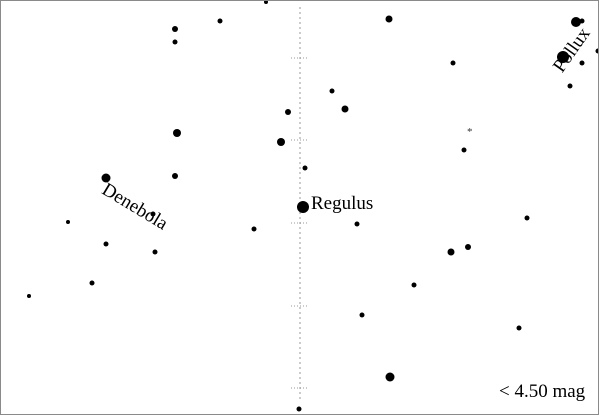 The height and width of the screenshot is (415, 599). I want to click on star-label-regulus: Regulus, so click(342, 203).